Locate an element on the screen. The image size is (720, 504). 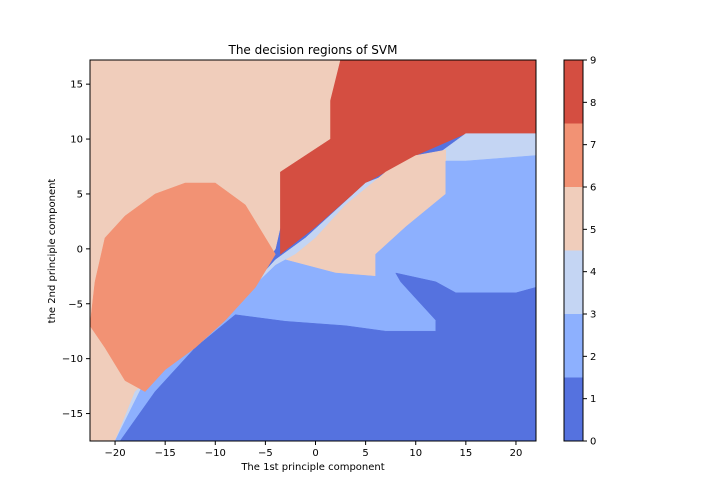
y-tick-label: 5 is located at coordinates (80, 194).